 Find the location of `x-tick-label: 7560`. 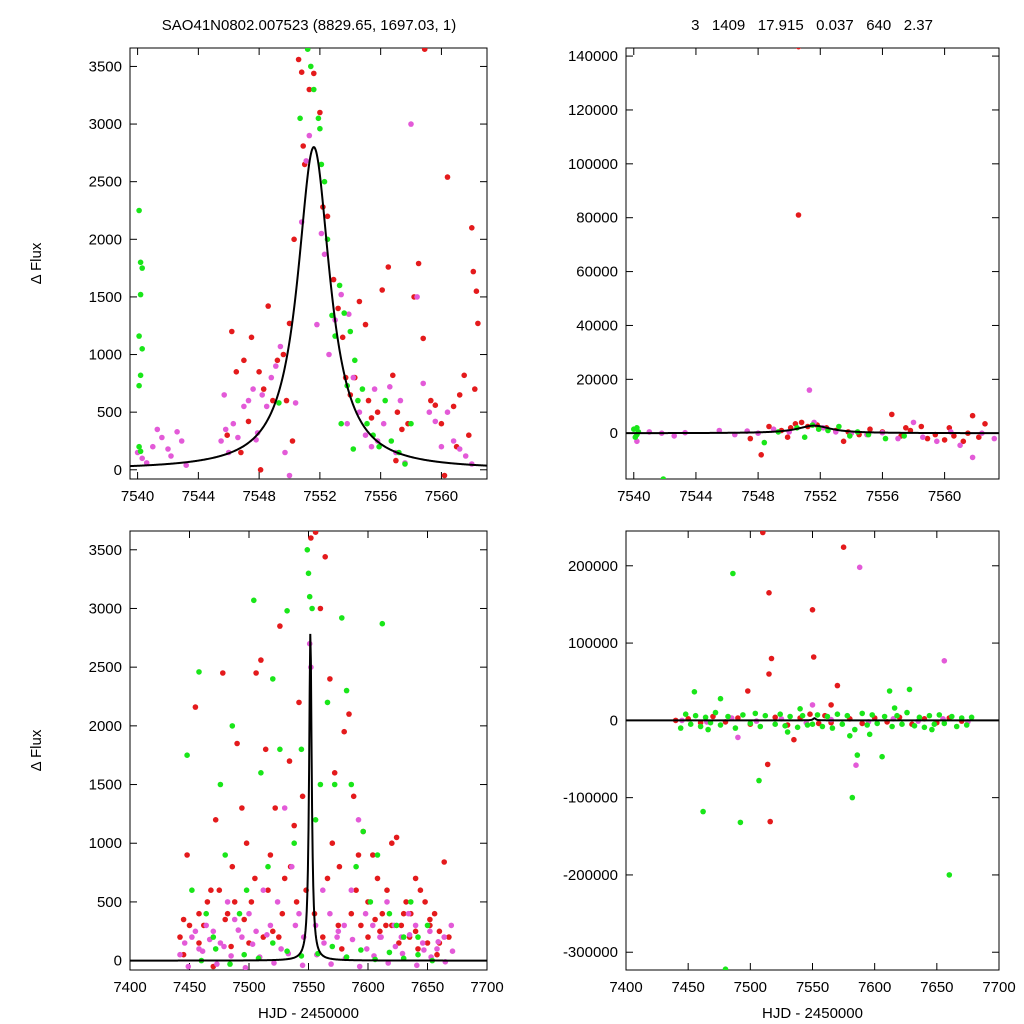

x-tick-label: 7560 is located at coordinates (441, 496).